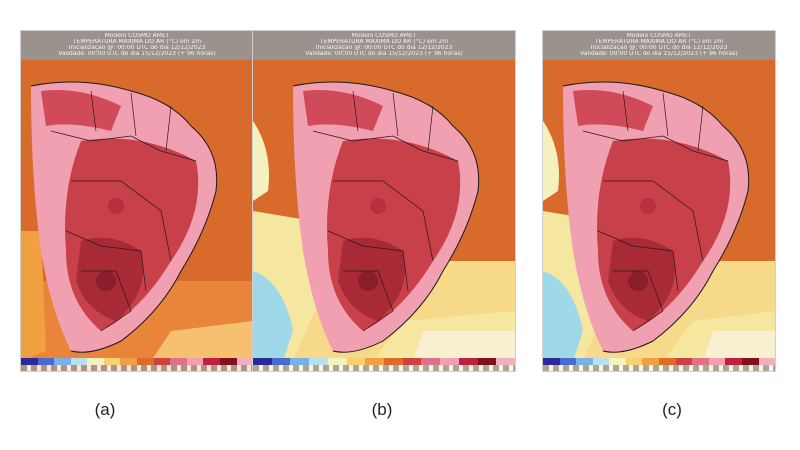  What do you see at coordinates (202, 341) in the screenshot?
I see `atlantic-south` at bounding box center [202, 341].